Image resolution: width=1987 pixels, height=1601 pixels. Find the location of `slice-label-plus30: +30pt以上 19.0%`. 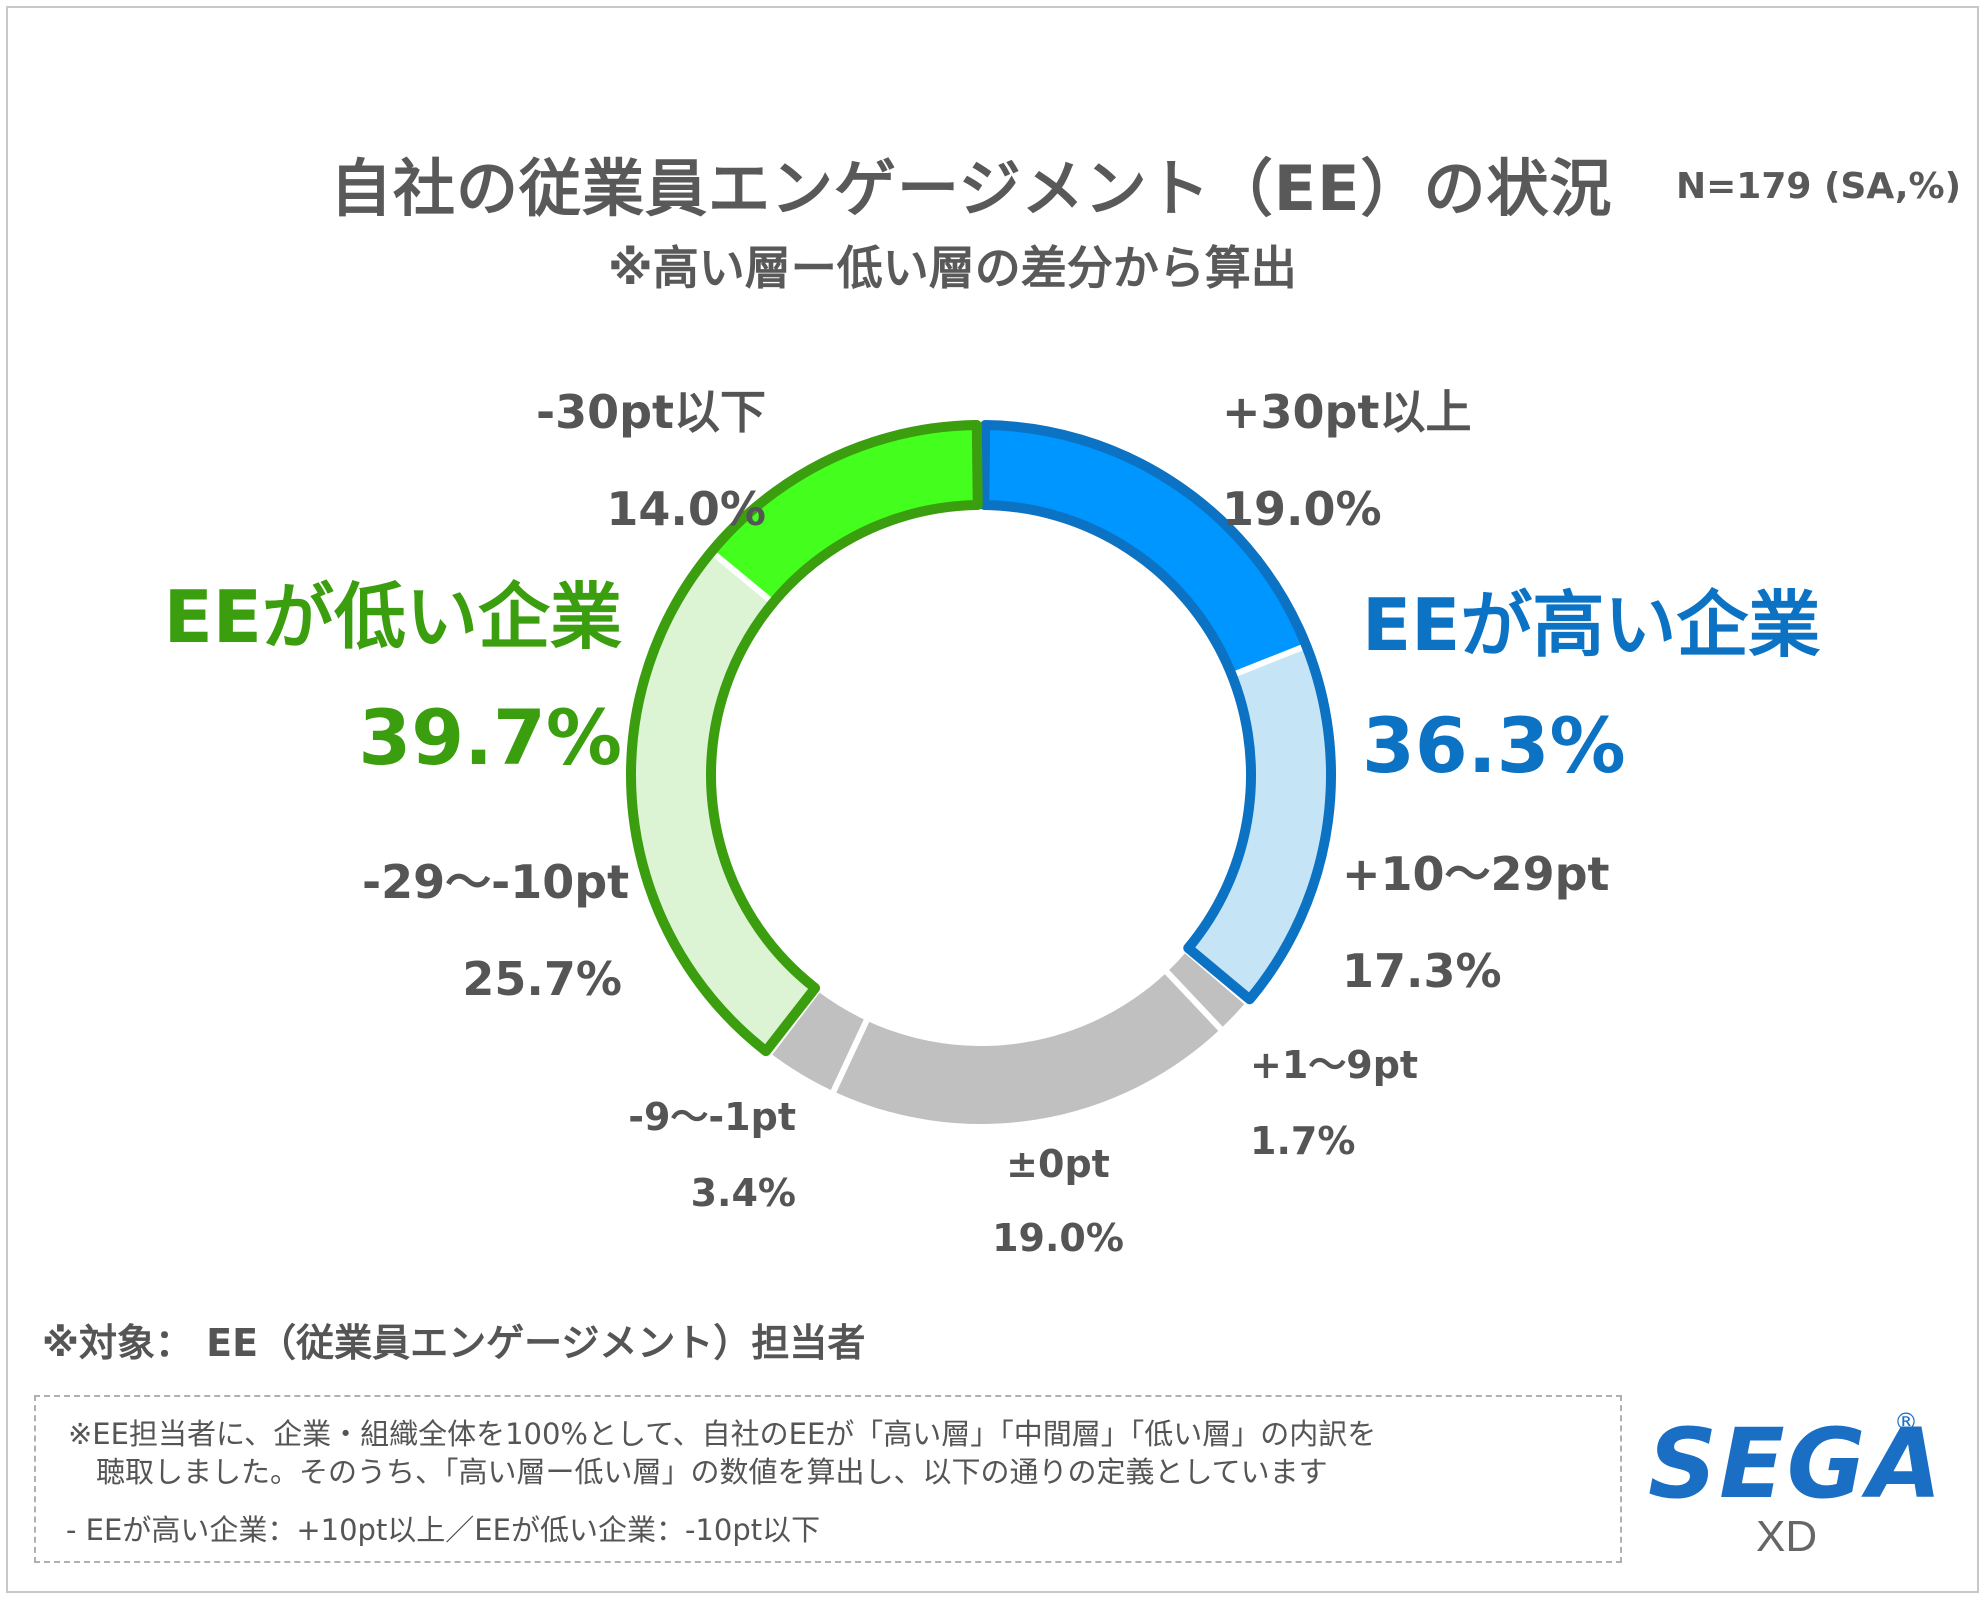

slice-label-plus30: +30pt以上 19.0% is located at coordinates (1346, 456).